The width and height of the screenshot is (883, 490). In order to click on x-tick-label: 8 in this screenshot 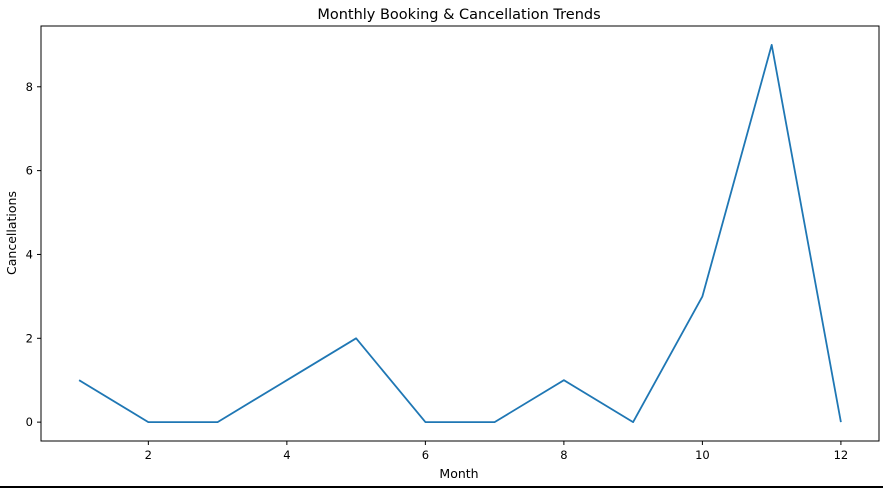, I will do `click(563, 455)`.